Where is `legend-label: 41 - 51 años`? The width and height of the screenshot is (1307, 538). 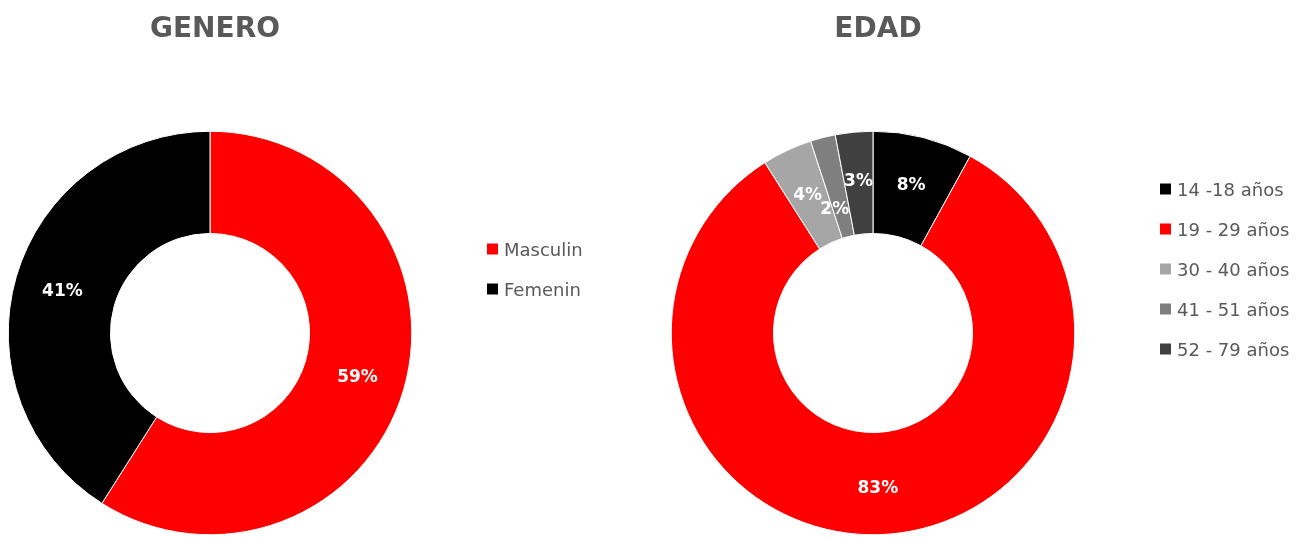
legend-label: 41 - 51 años is located at coordinates (1233, 309).